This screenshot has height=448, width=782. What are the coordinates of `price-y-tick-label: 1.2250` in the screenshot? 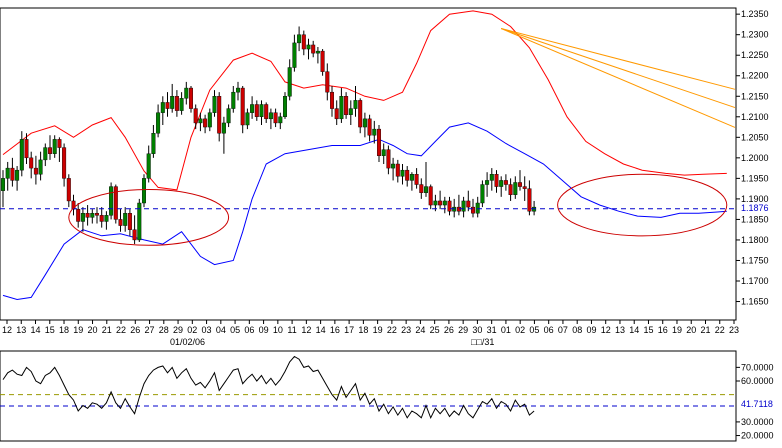 It's located at (755, 55).